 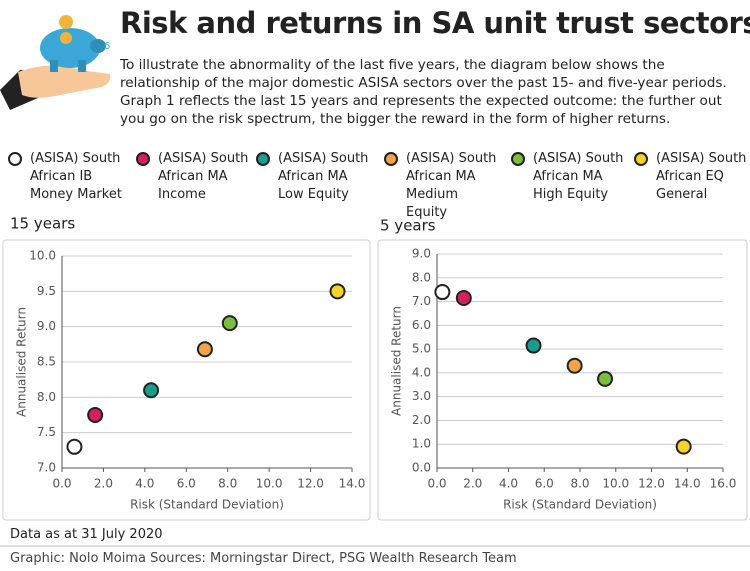 What do you see at coordinates (723, 484) in the screenshot?
I see `x-tick-label: 16.0` at bounding box center [723, 484].